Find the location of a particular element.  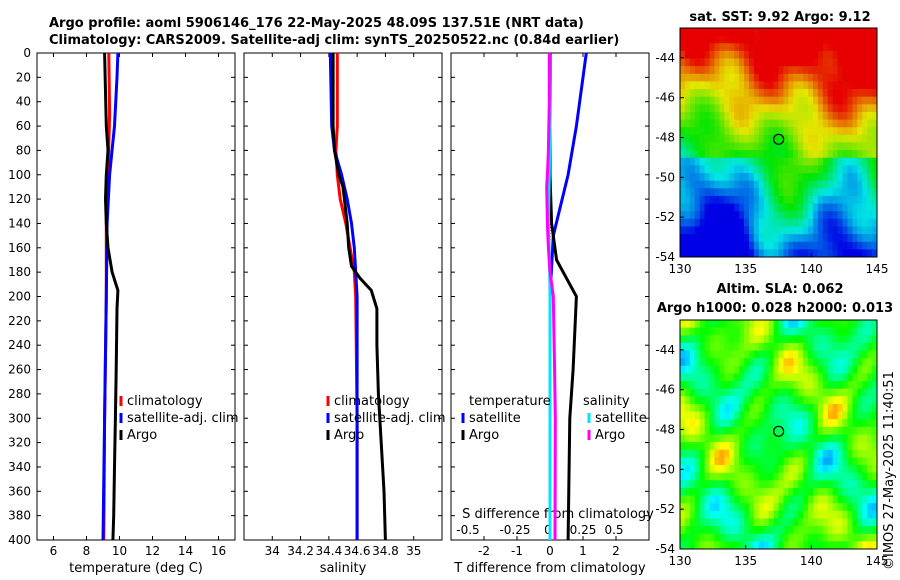

x-tick-label: 16 is located at coordinates (218, 551).